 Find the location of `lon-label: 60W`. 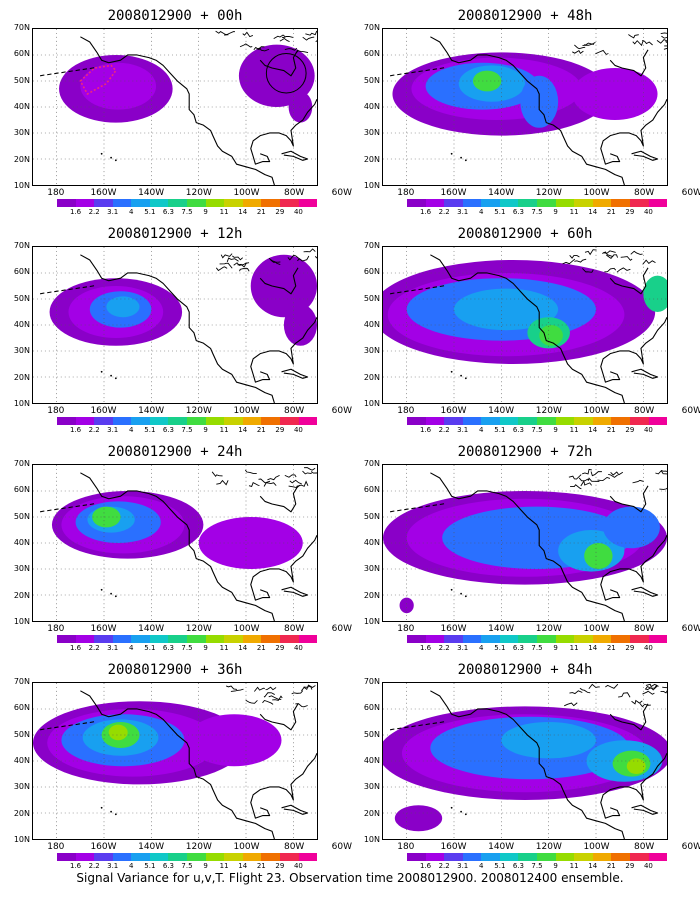

lon-label: 60W is located at coordinates (690, 629).